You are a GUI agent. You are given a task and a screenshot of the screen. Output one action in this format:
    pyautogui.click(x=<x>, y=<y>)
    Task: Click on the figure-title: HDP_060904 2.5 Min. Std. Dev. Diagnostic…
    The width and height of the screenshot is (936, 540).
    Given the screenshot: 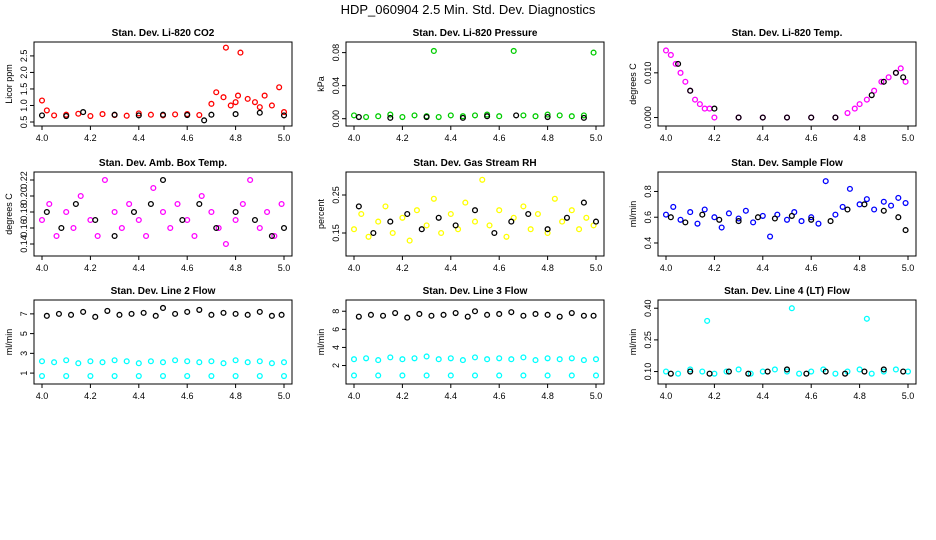 What is the action you would take?
    pyautogui.click(x=468, y=9)
    